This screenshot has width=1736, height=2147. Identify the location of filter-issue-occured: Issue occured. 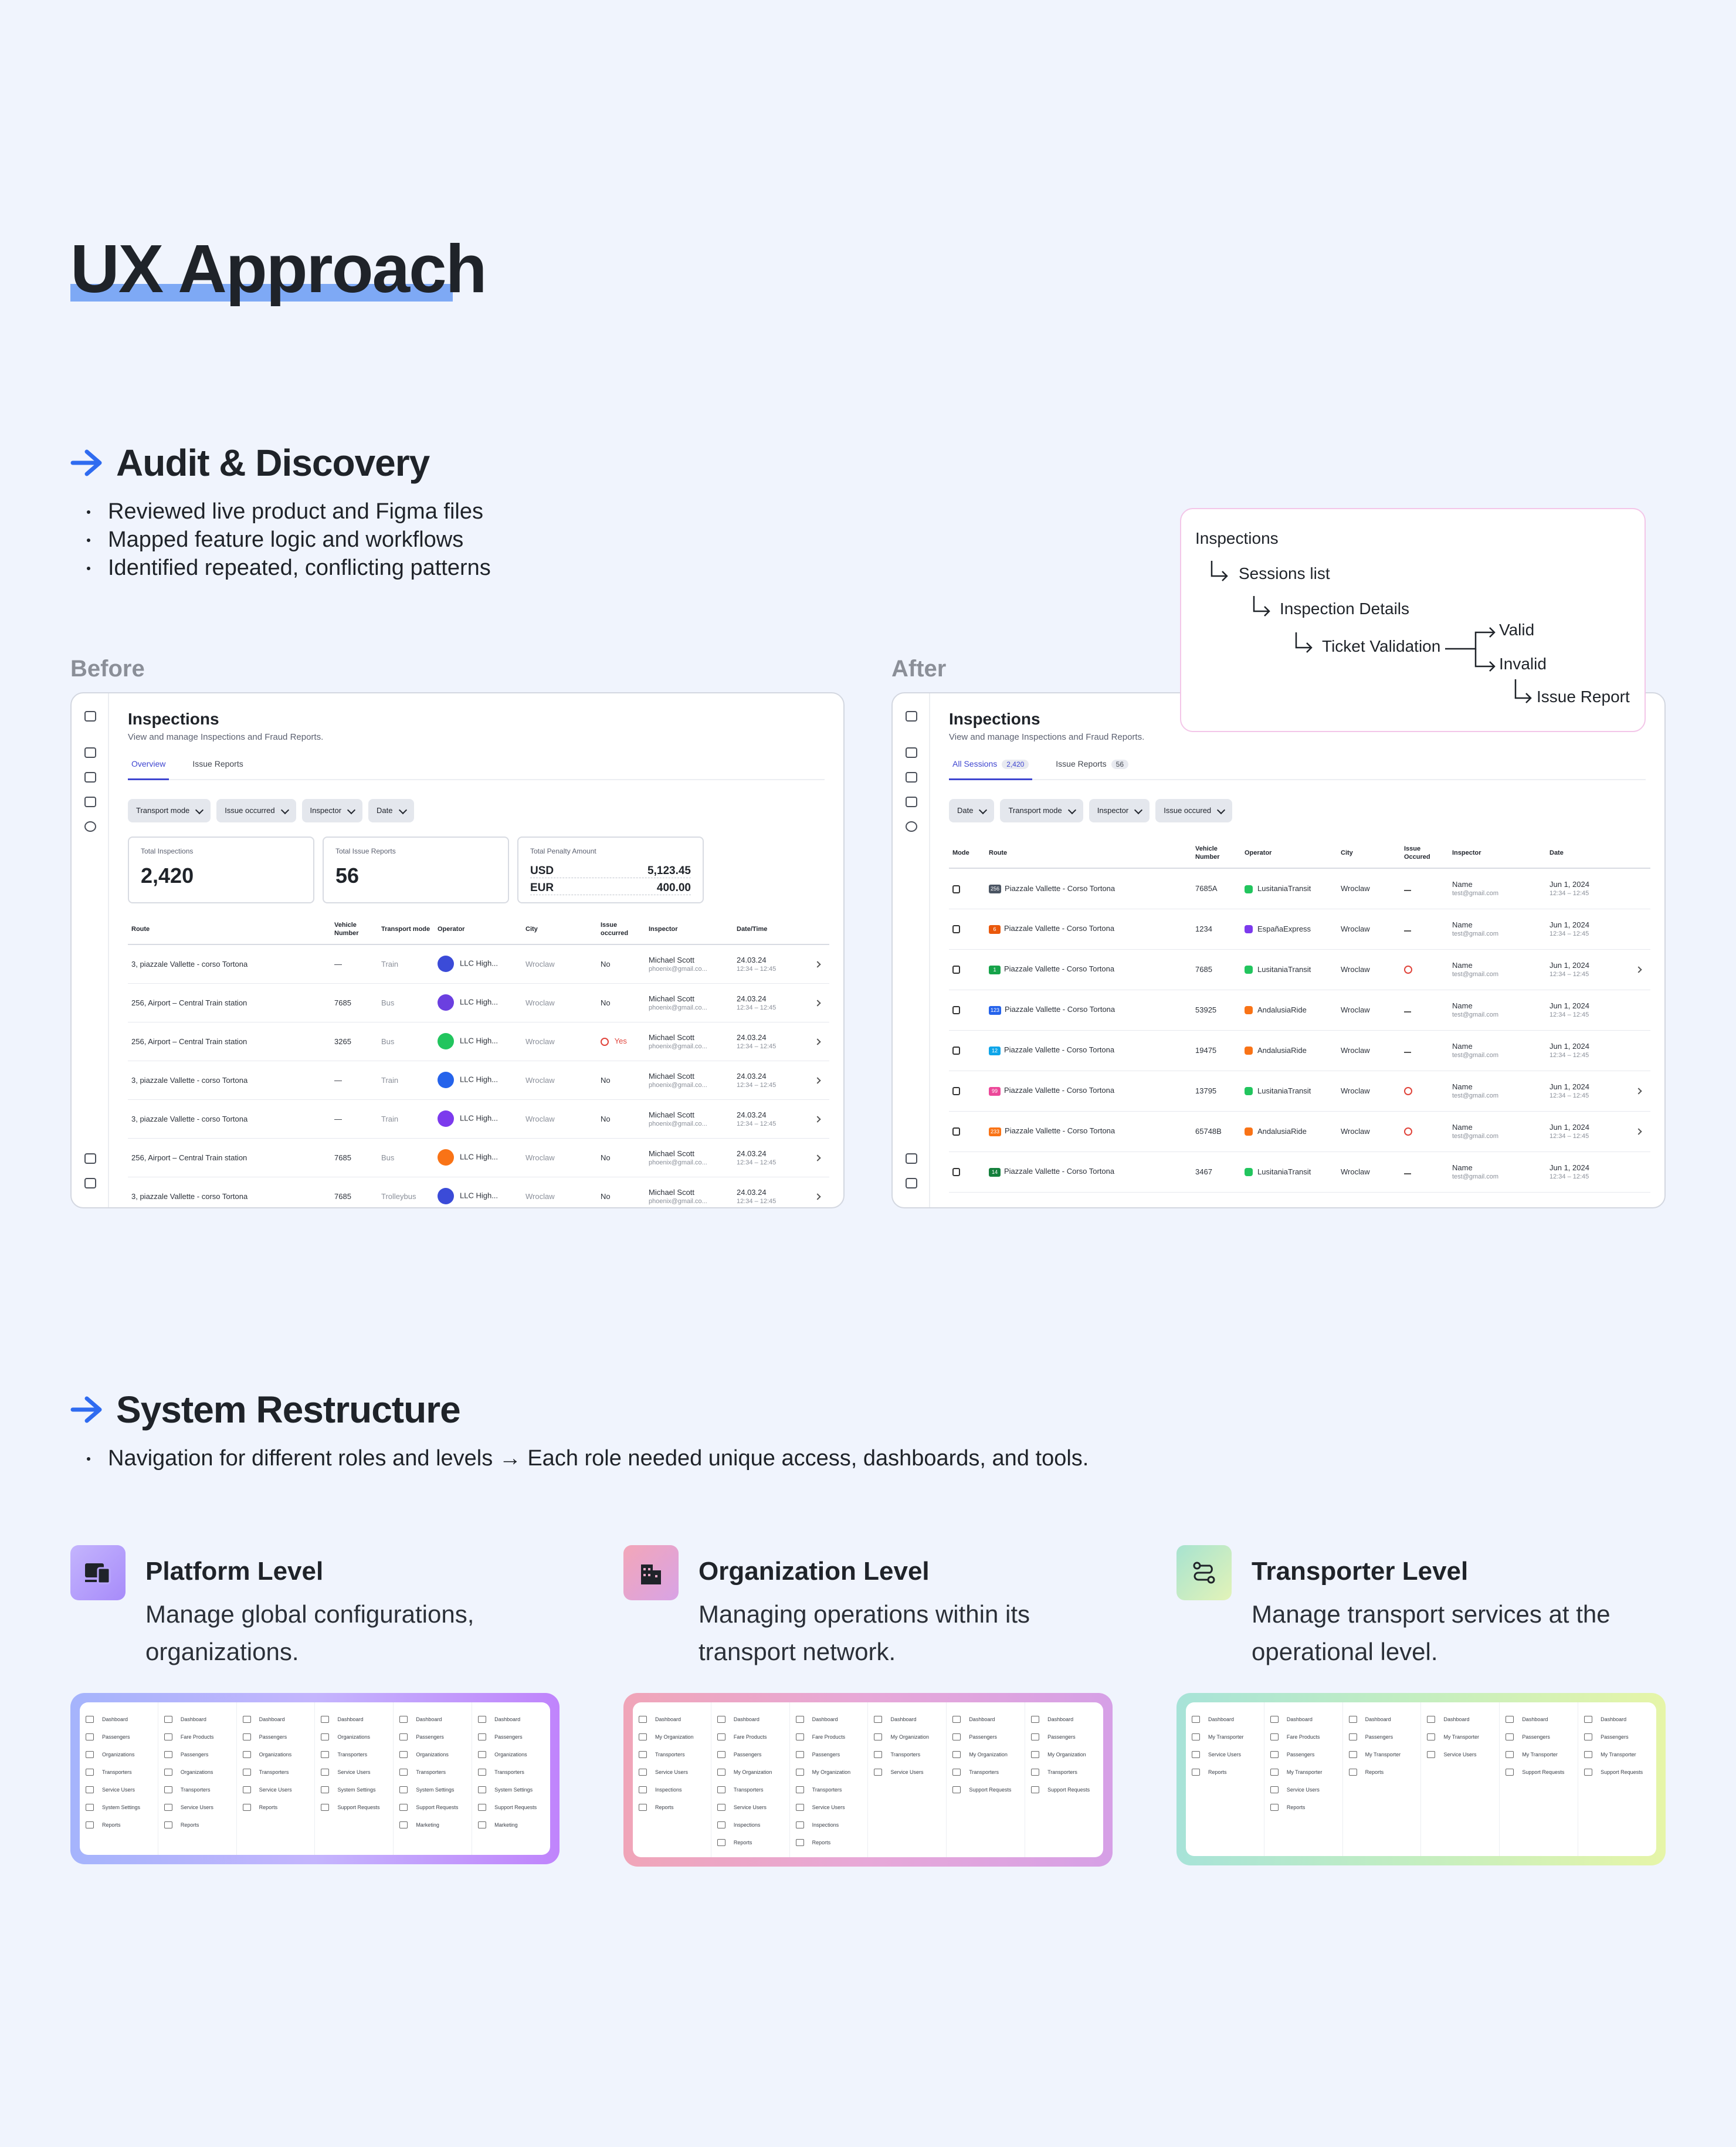
(1194, 810).